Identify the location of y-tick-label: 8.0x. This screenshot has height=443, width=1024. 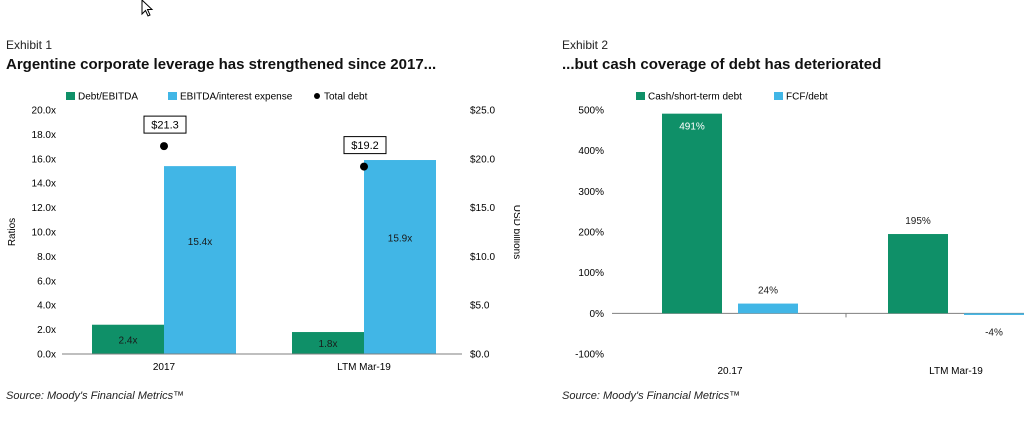
(46, 257).